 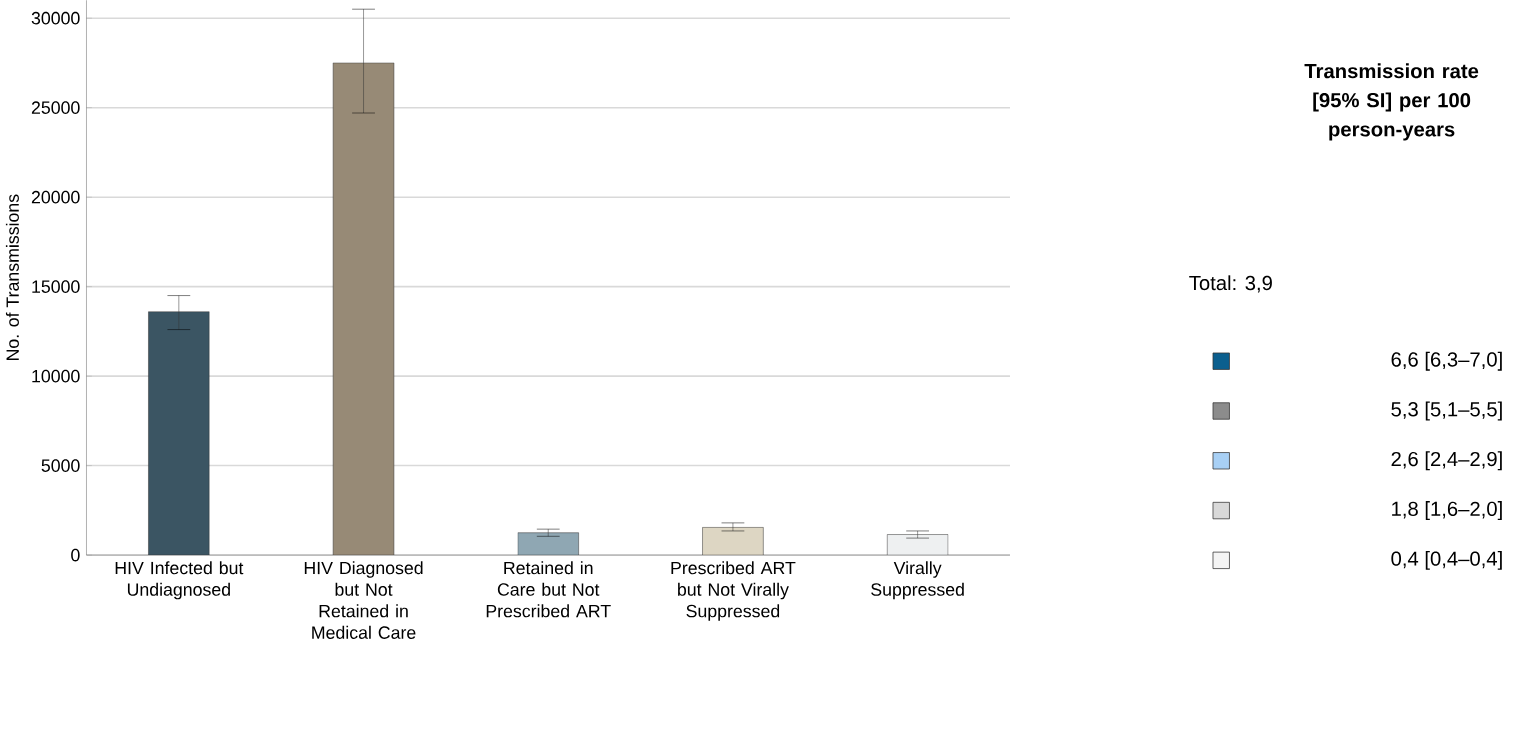 What do you see at coordinates (1446, 411) in the screenshot?
I see `category-label: 5,3 [5,1–5,5]` at bounding box center [1446, 411].